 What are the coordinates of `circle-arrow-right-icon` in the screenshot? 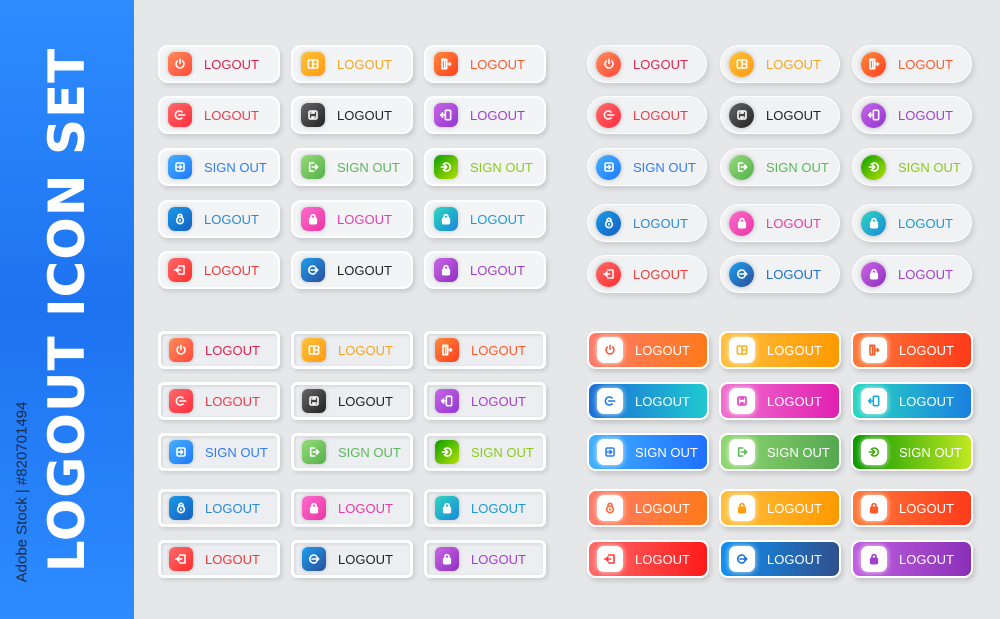 It's located at (741, 274).